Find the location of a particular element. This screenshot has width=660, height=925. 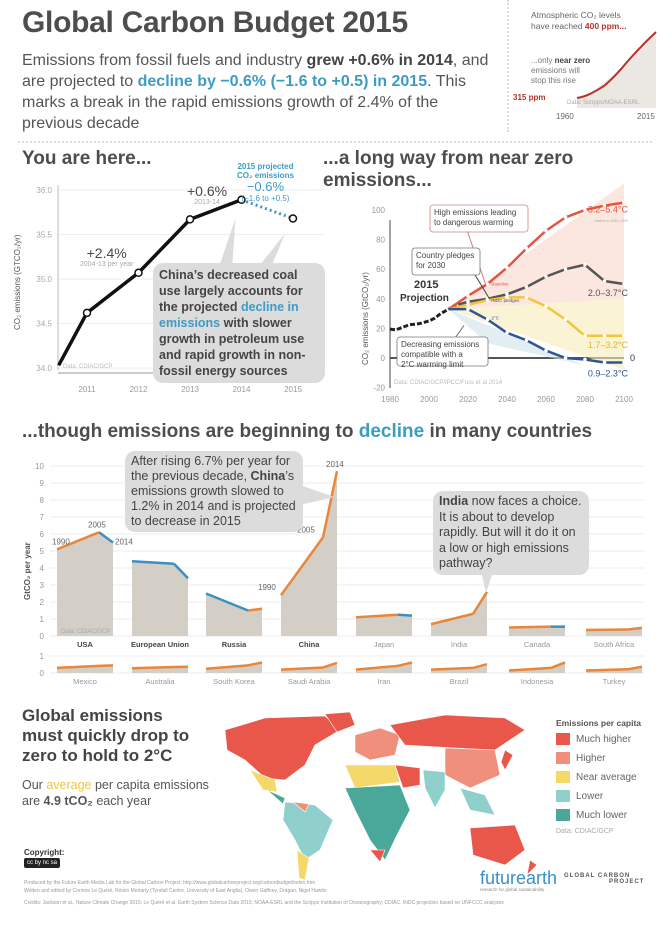

year-label: 1990 is located at coordinates (267, 587).